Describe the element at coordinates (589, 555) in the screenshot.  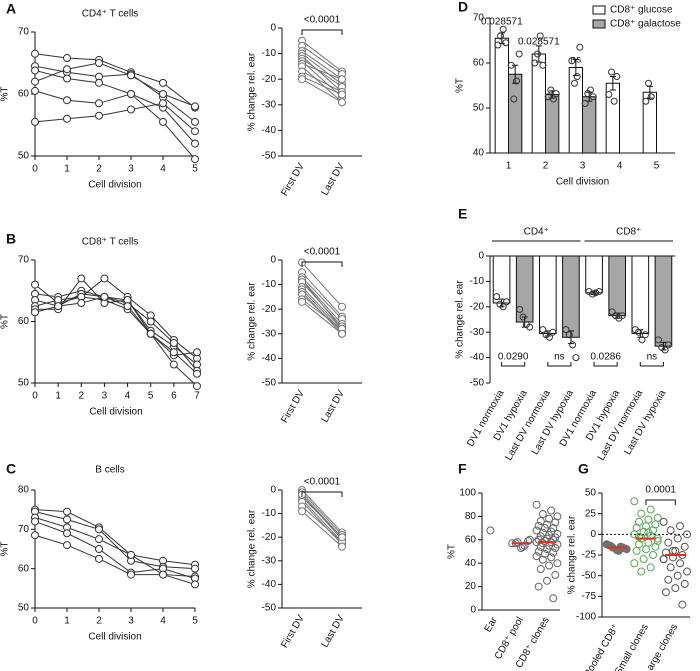
I see `y-tick-label: -25` at that location.